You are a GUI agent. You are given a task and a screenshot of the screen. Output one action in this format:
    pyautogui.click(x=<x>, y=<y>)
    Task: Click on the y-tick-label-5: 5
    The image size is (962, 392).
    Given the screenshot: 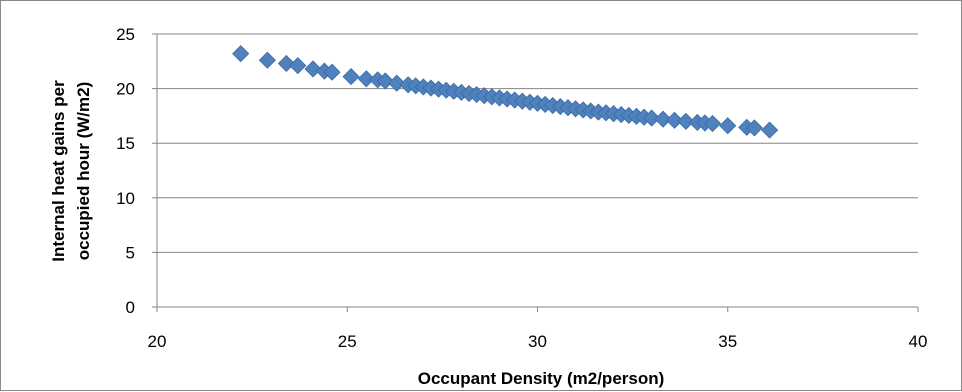 What is the action you would take?
    pyautogui.click(x=130, y=252)
    